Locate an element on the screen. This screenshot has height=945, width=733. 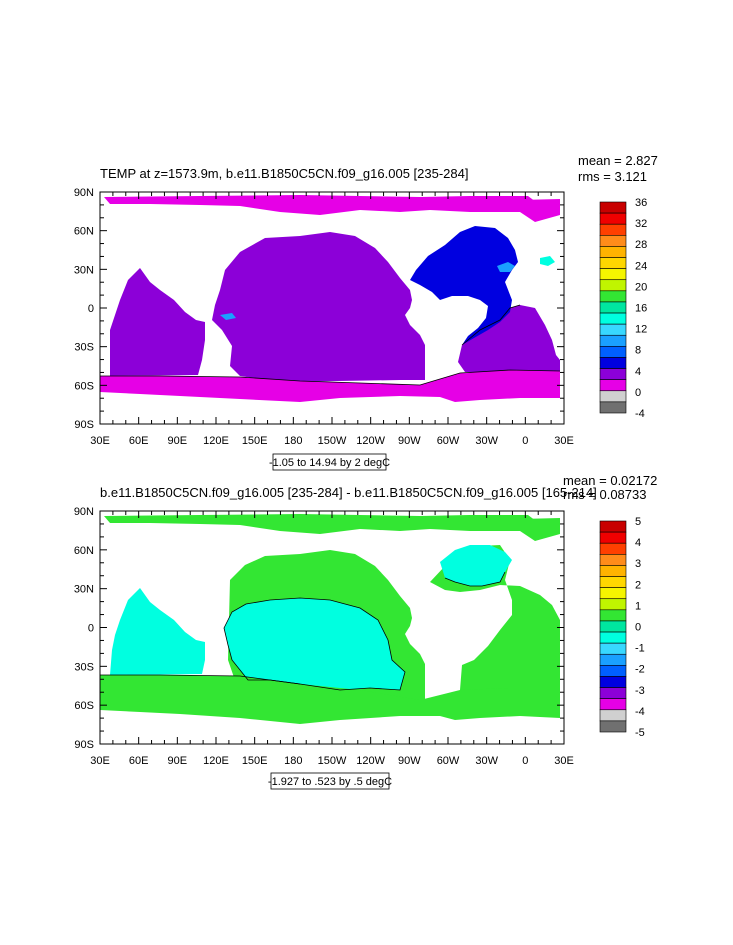
panel-2-contour-info-box: -1.927 to .523 by .5 degC is located at coordinates (330, 781).